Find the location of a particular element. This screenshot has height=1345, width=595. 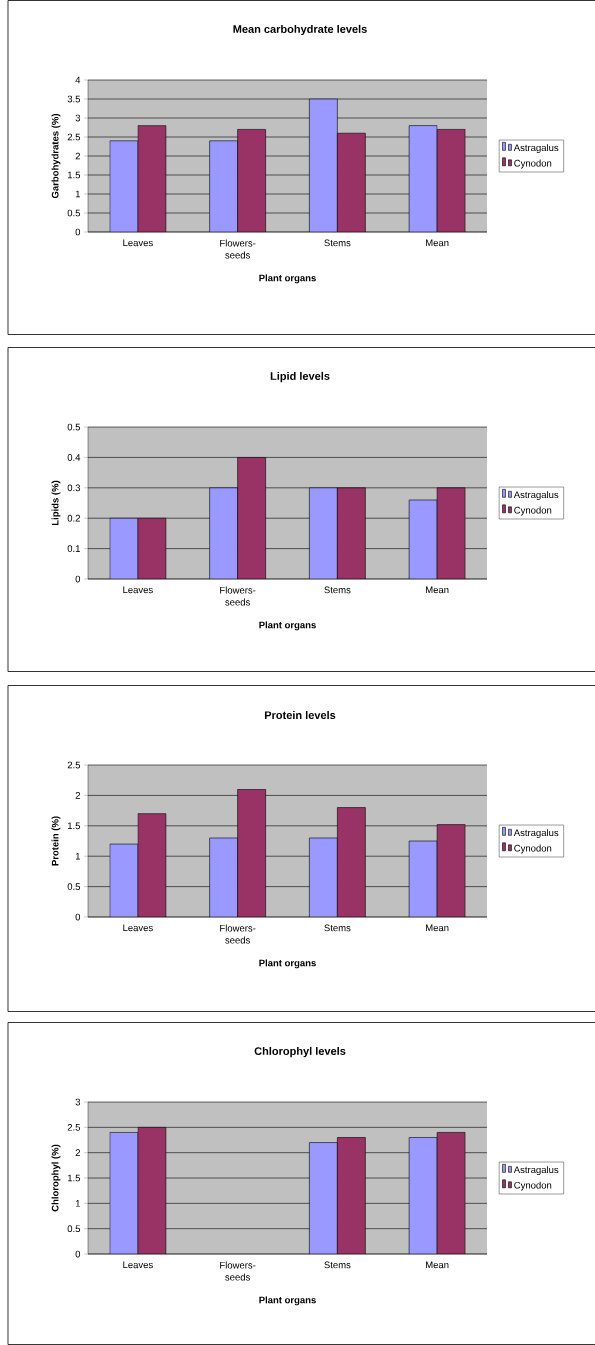

y-axis-title: Protein (%) is located at coordinates (56, 841).